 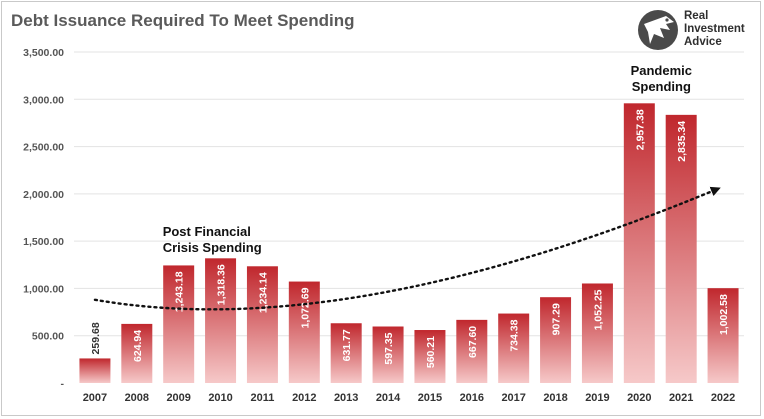 What do you see at coordinates (473, 342) in the screenshot?
I see `data-label: 667.60` at bounding box center [473, 342].